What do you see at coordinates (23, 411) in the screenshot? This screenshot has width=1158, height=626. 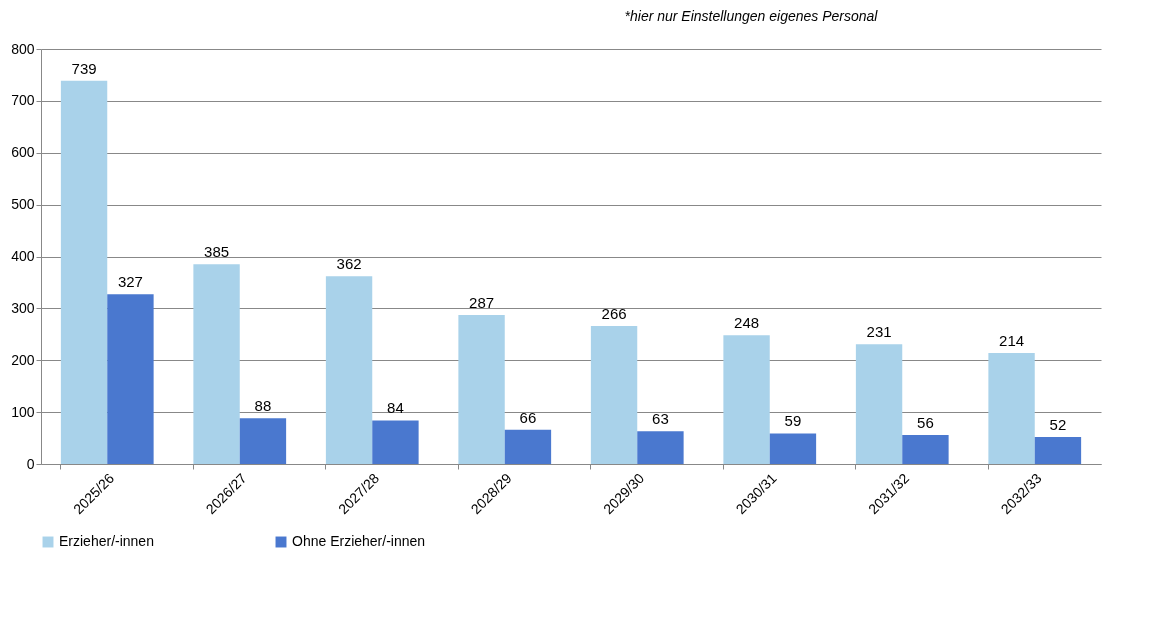 I see `y-tick-label: 100` at bounding box center [23, 411].